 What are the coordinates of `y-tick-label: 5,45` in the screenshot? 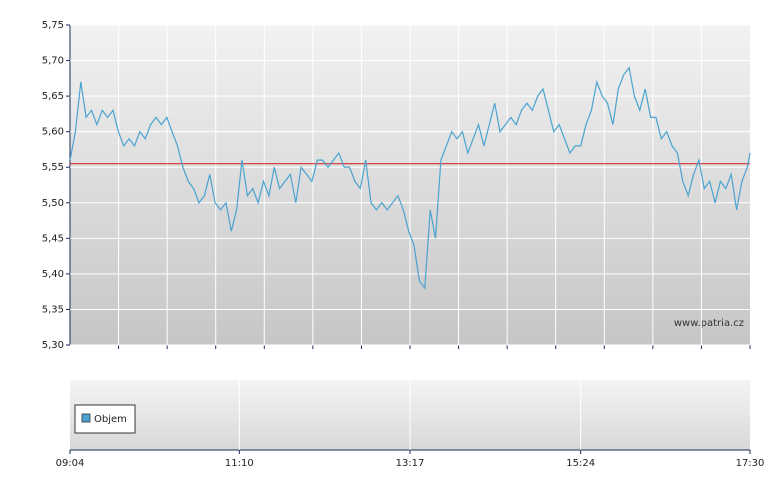 It's located at (53, 238).